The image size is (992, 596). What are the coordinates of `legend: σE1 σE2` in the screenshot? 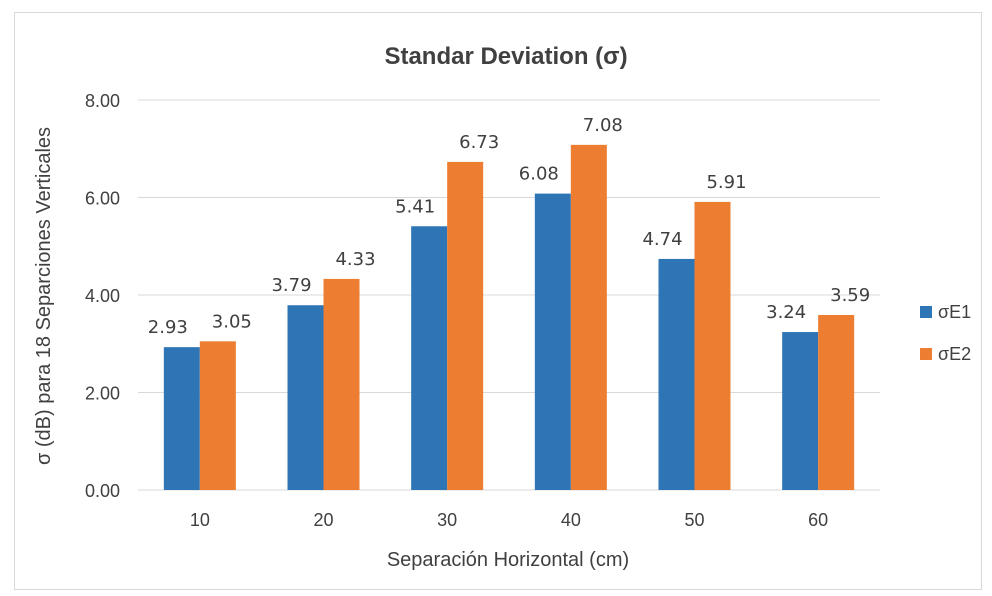 It's located at (945, 333).